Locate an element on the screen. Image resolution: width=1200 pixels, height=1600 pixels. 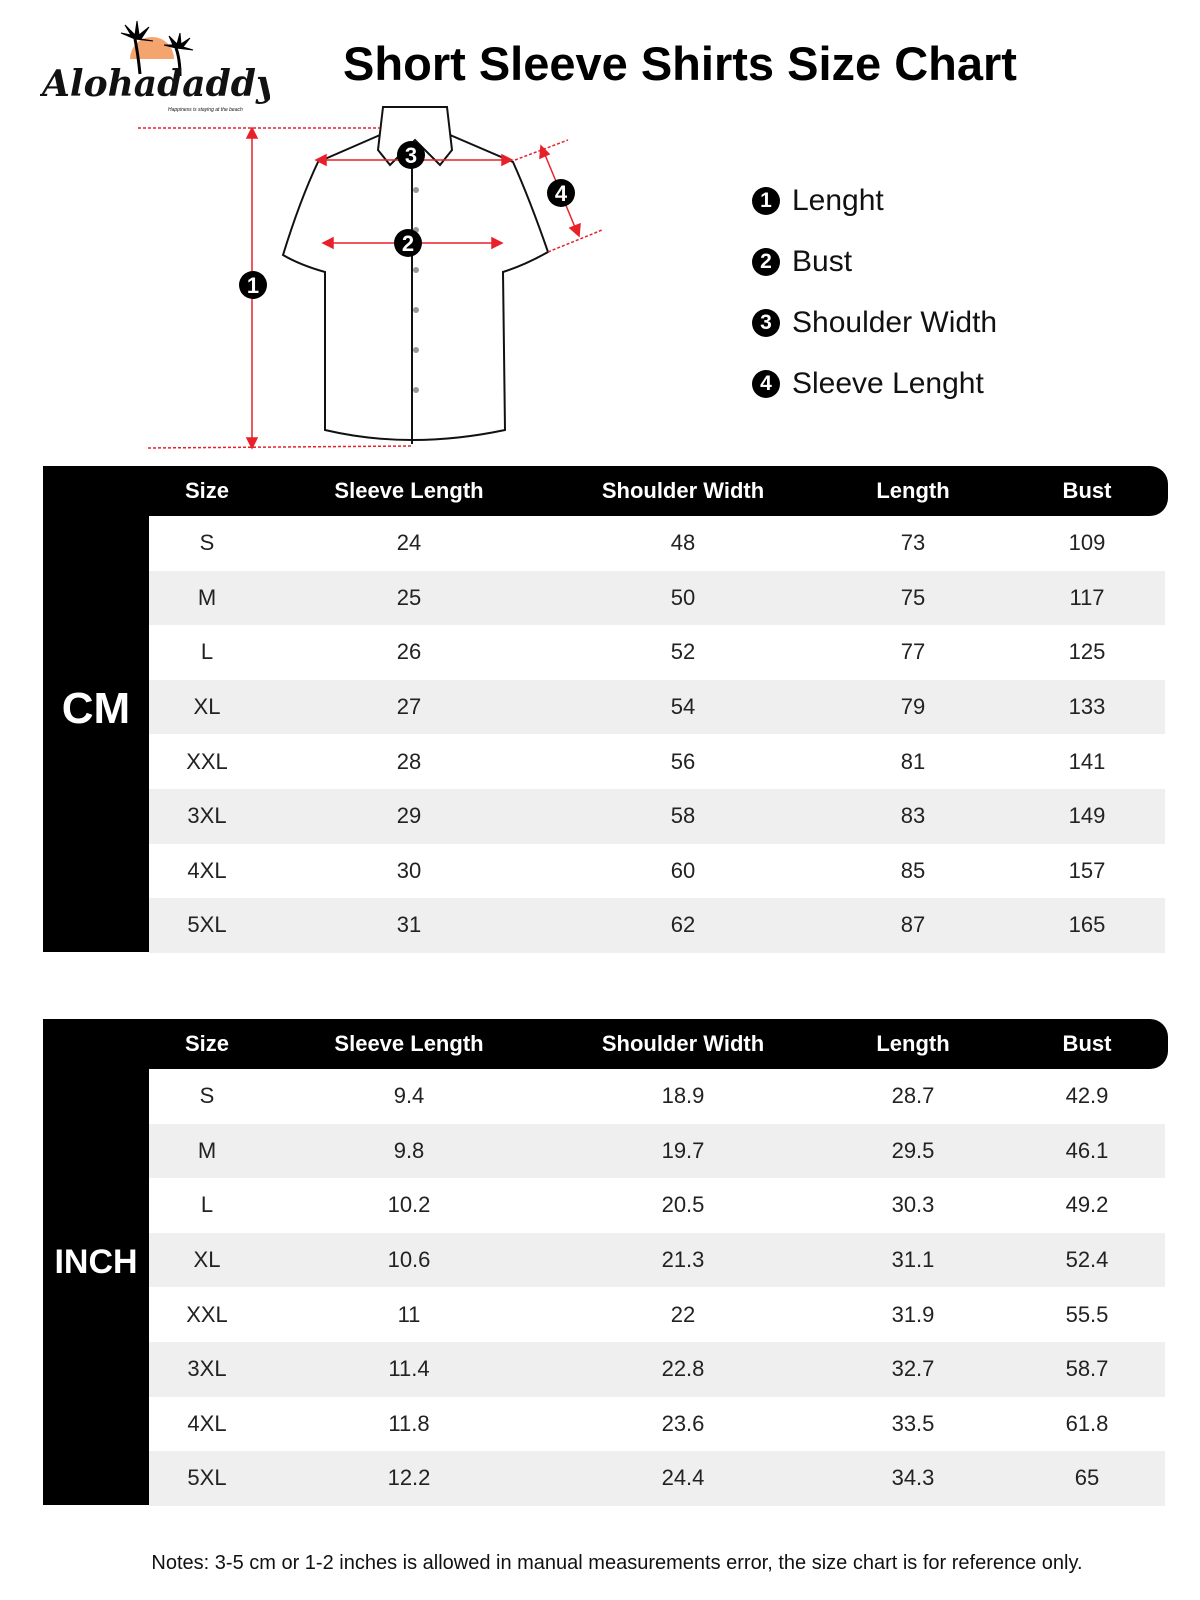
table-cell: 31.1 is located at coordinates (913, 1260).